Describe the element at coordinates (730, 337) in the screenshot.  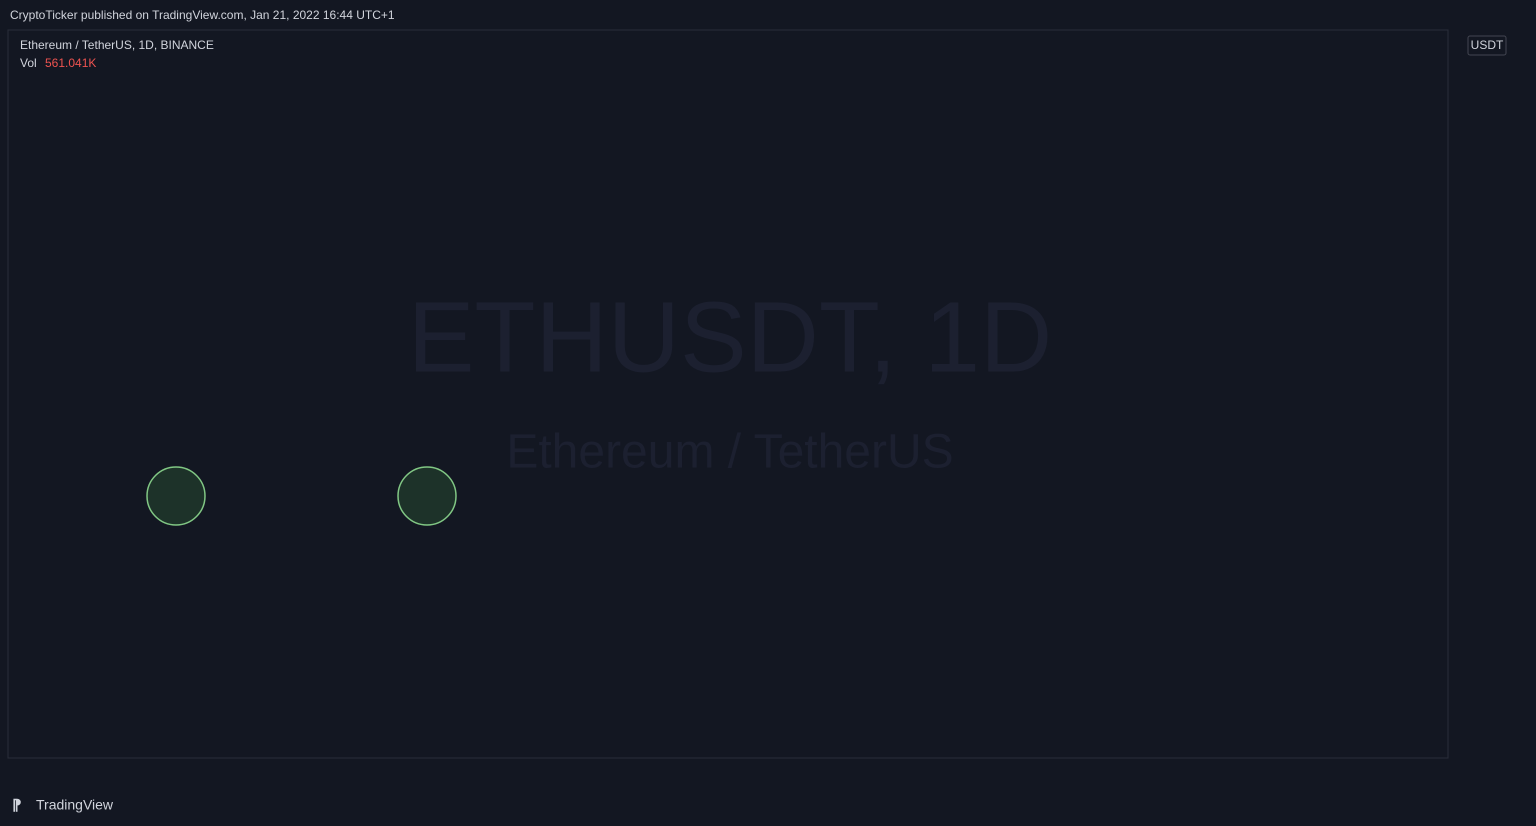
I see `watermark: ETHUSDT, 1D` at that location.